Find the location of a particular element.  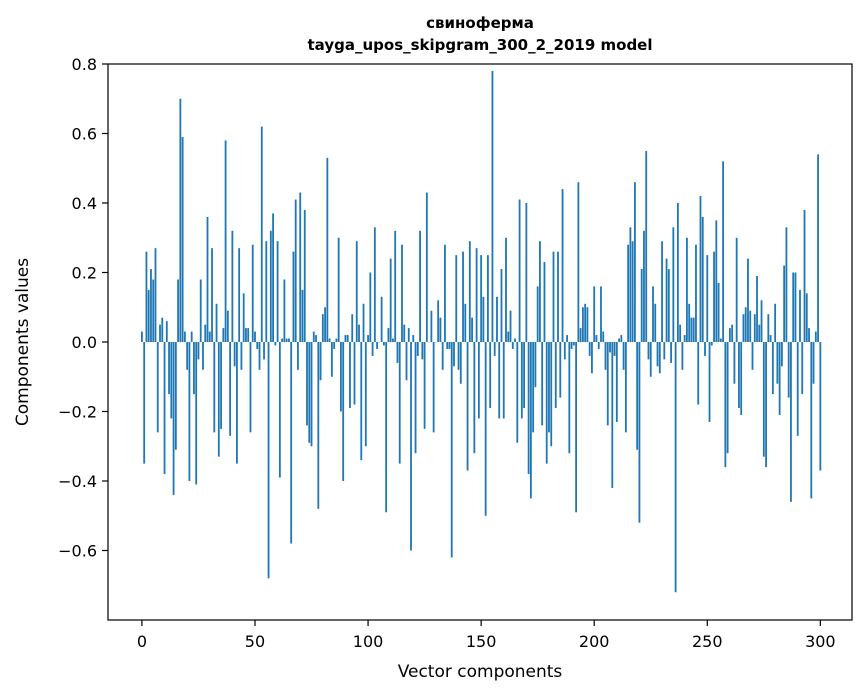

x-tick-label: 100 is located at coordinates (368, 641).